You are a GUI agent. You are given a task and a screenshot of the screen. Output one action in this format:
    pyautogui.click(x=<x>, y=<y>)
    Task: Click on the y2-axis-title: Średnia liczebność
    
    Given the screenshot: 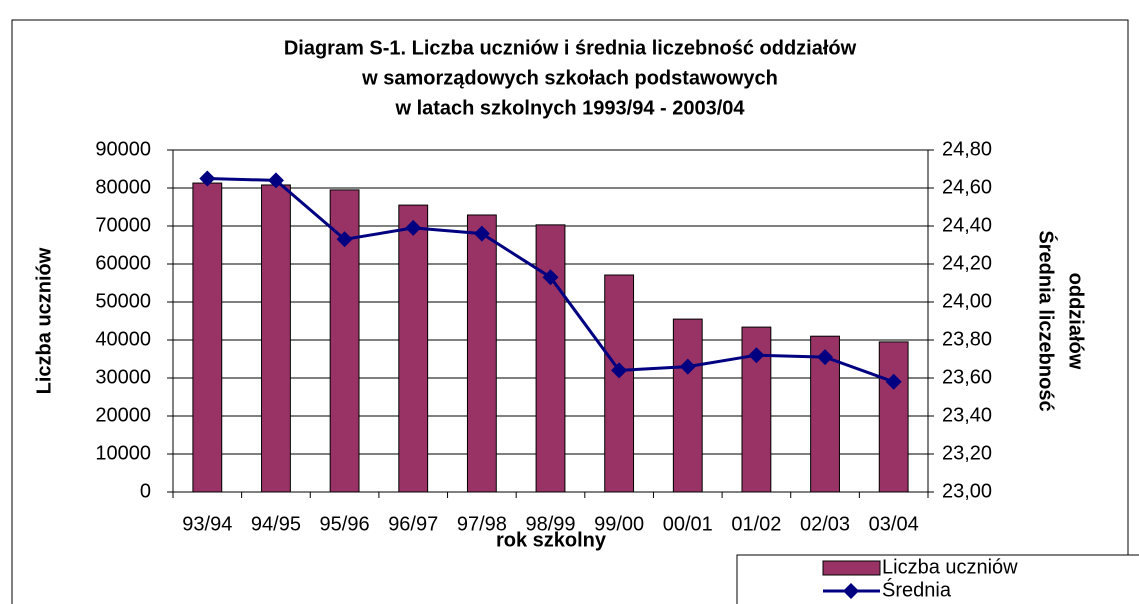 What is the action you would take?
    pyautogui.click(x=1047, y=320)
    